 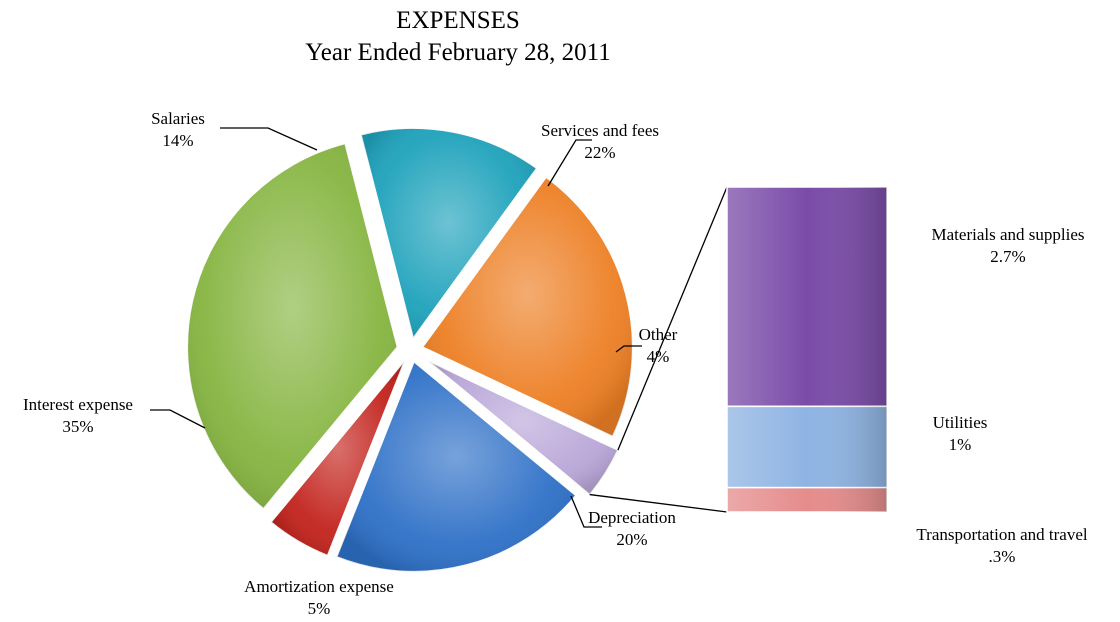 What do you see at coordinates (178, 419) in the screenshot?
I see `leader-line-interest-expense` at bounding box center [178, 419].